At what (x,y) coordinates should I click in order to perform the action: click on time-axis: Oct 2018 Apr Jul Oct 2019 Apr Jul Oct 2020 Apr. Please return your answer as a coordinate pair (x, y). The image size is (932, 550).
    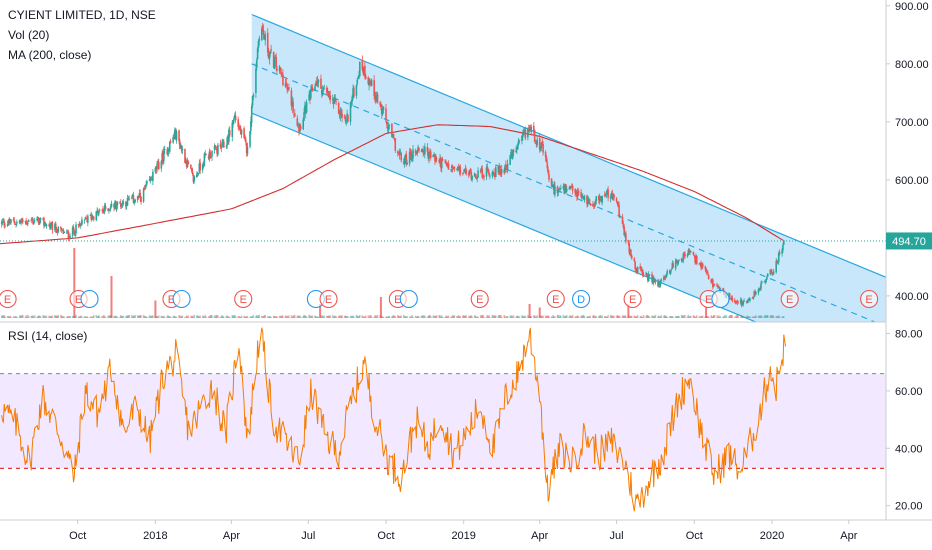
    Looking at the image, I should click on (463, 531).